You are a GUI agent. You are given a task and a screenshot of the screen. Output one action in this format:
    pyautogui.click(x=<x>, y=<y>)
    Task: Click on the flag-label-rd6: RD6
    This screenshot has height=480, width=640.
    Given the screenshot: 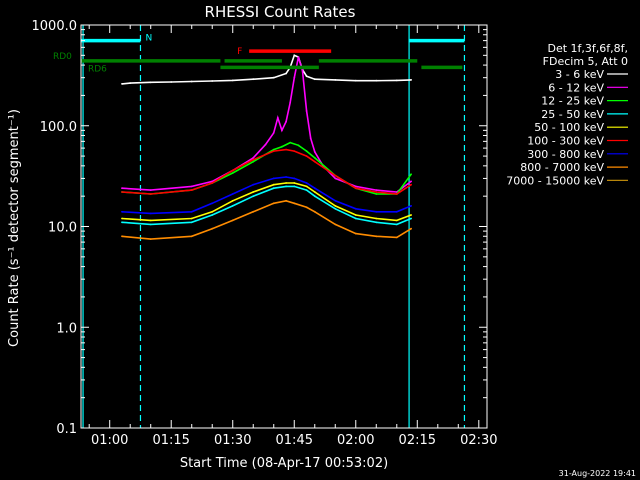 What is the action you would take?
    pyautogui.click(x=97, y=69)
    